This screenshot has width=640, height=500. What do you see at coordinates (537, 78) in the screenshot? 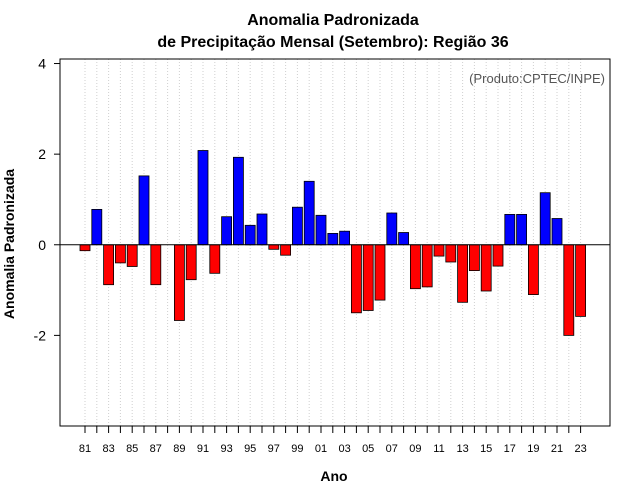
I see `source-annotation: (Produto:CPTEC/INPE)` at bounding box center [537, 78].